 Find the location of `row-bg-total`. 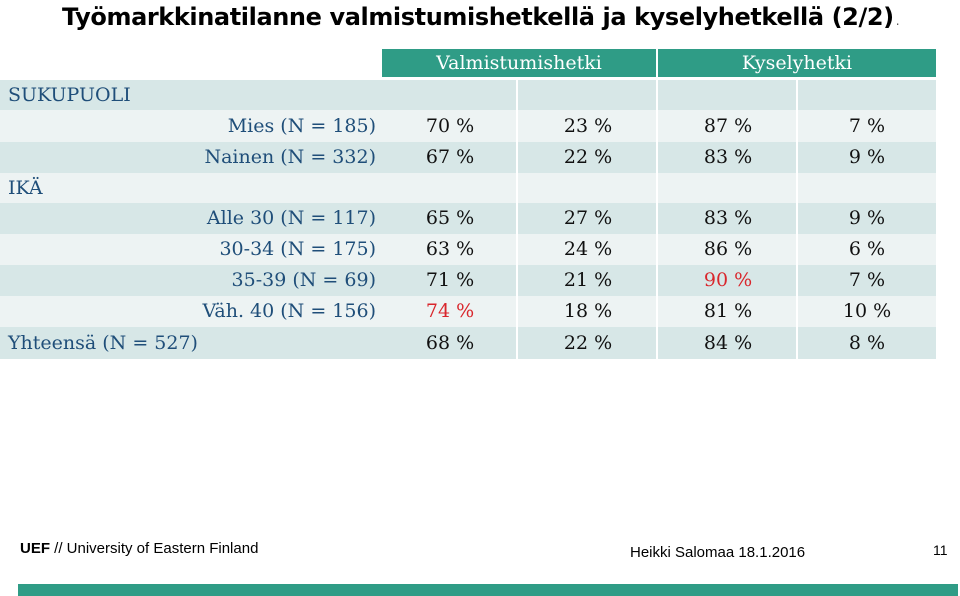

row-bg-total is located at coordinates (191, 343).